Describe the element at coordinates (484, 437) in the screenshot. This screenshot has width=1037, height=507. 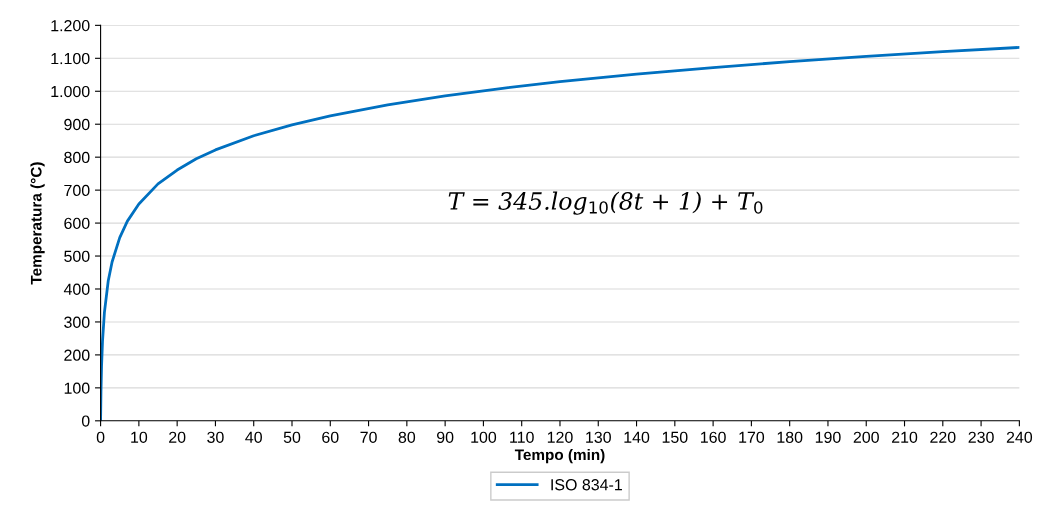
I see `x-tick-label: 100` at that location.